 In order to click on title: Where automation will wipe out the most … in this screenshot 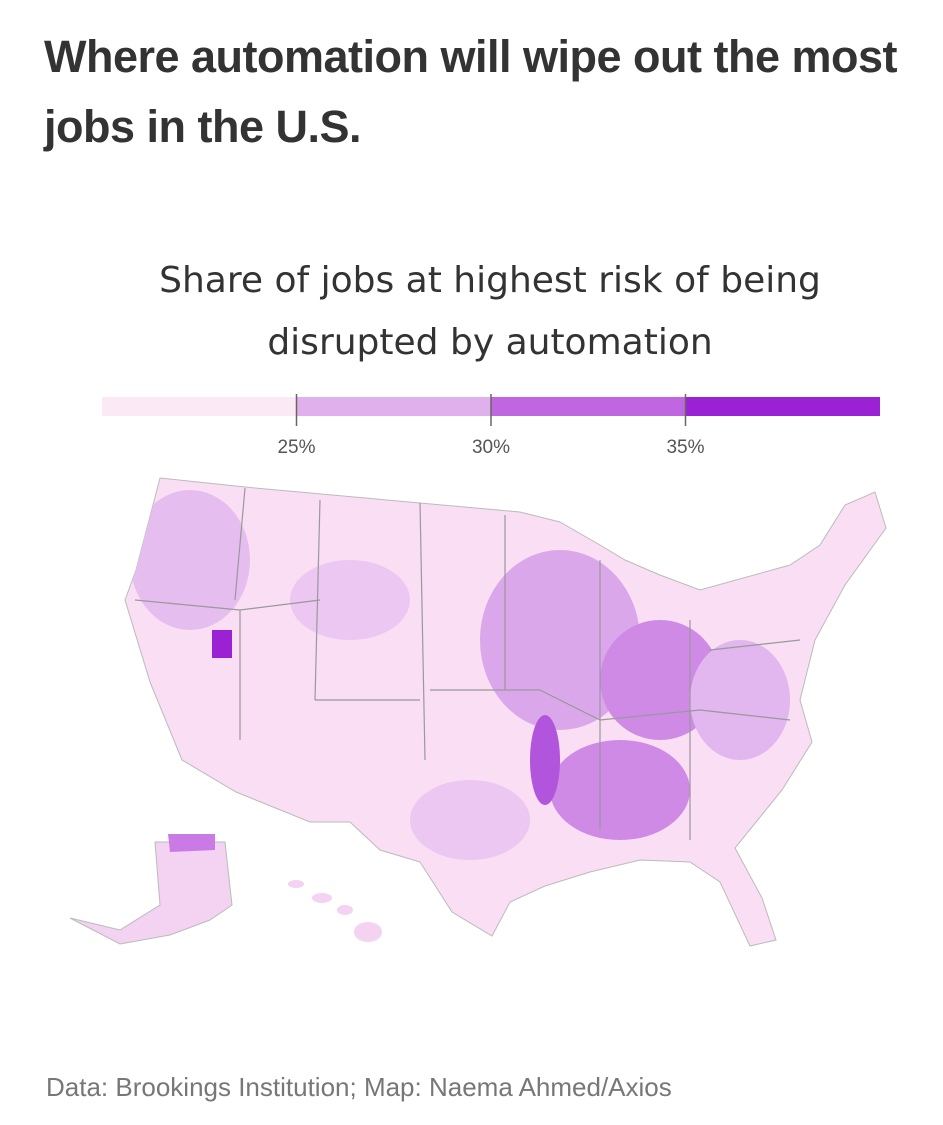, I will do `click(471, 91)`.